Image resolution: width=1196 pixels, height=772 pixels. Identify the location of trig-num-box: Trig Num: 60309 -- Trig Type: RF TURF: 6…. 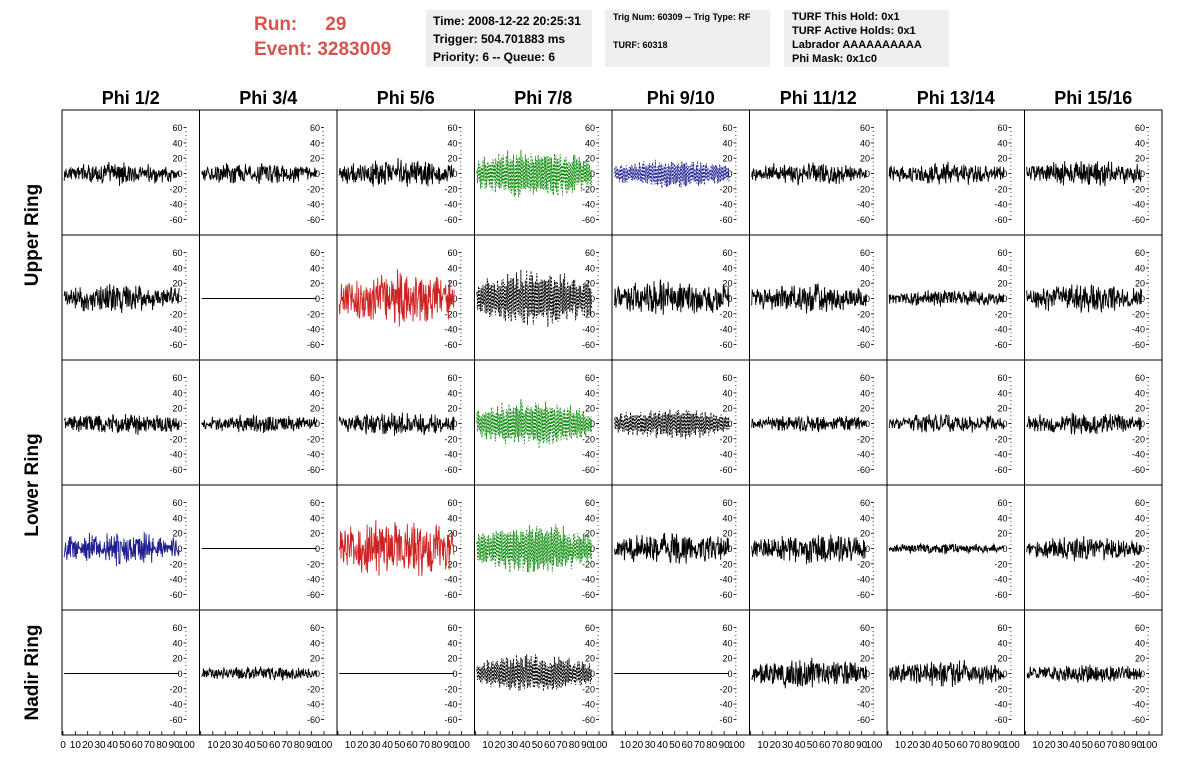
(687, 38).